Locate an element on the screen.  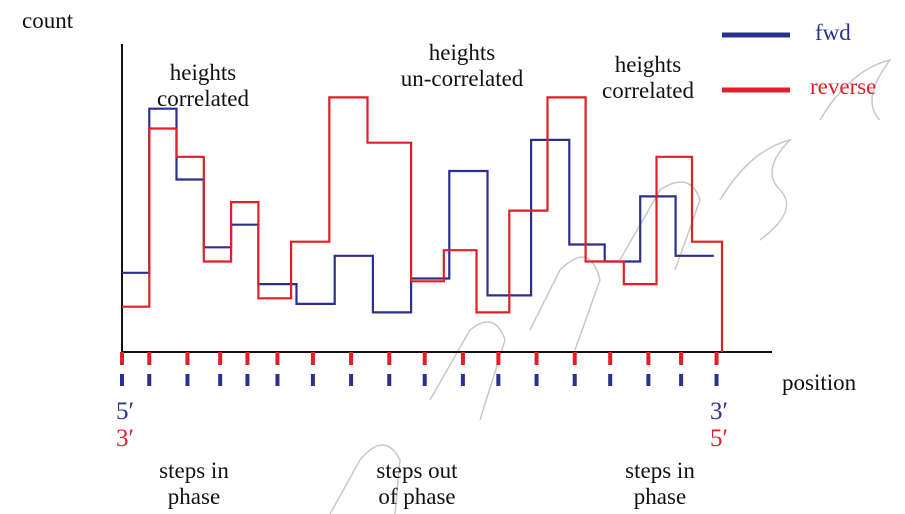
annotation-top-right: heights correlated is located at coordinates (648, 78).